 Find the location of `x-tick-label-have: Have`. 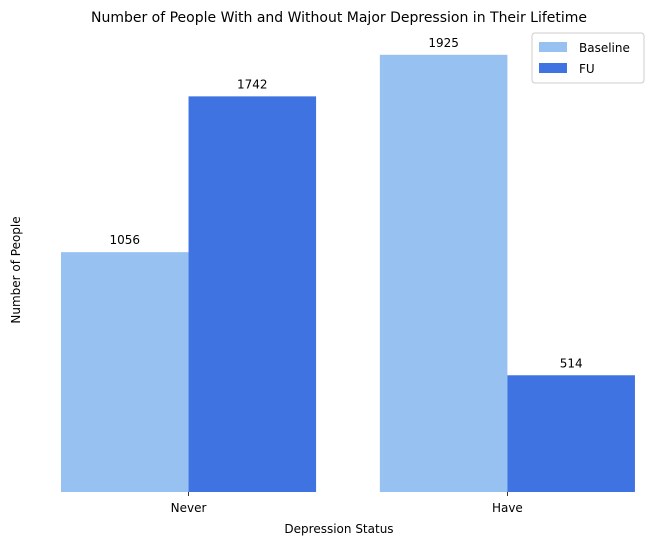

x-tick-label-have: Have is located at coordinates (507, 508).